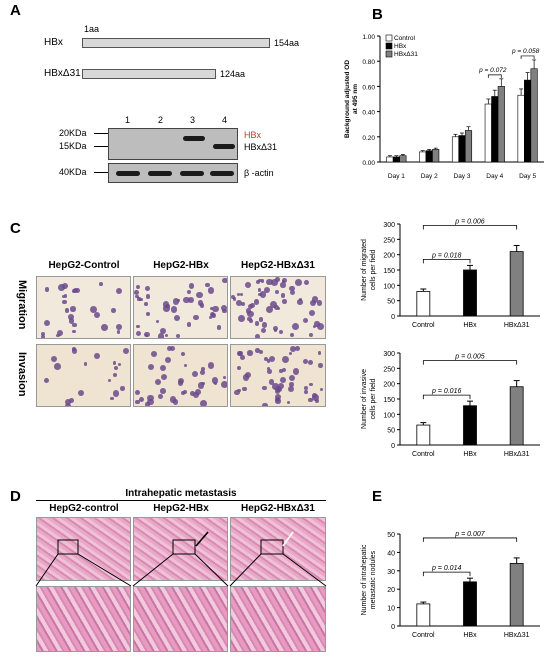 Image resolution: width=550 pixels, height=661 pixels. I want to click on invasion-image-hbxd31, so click(278, 375).